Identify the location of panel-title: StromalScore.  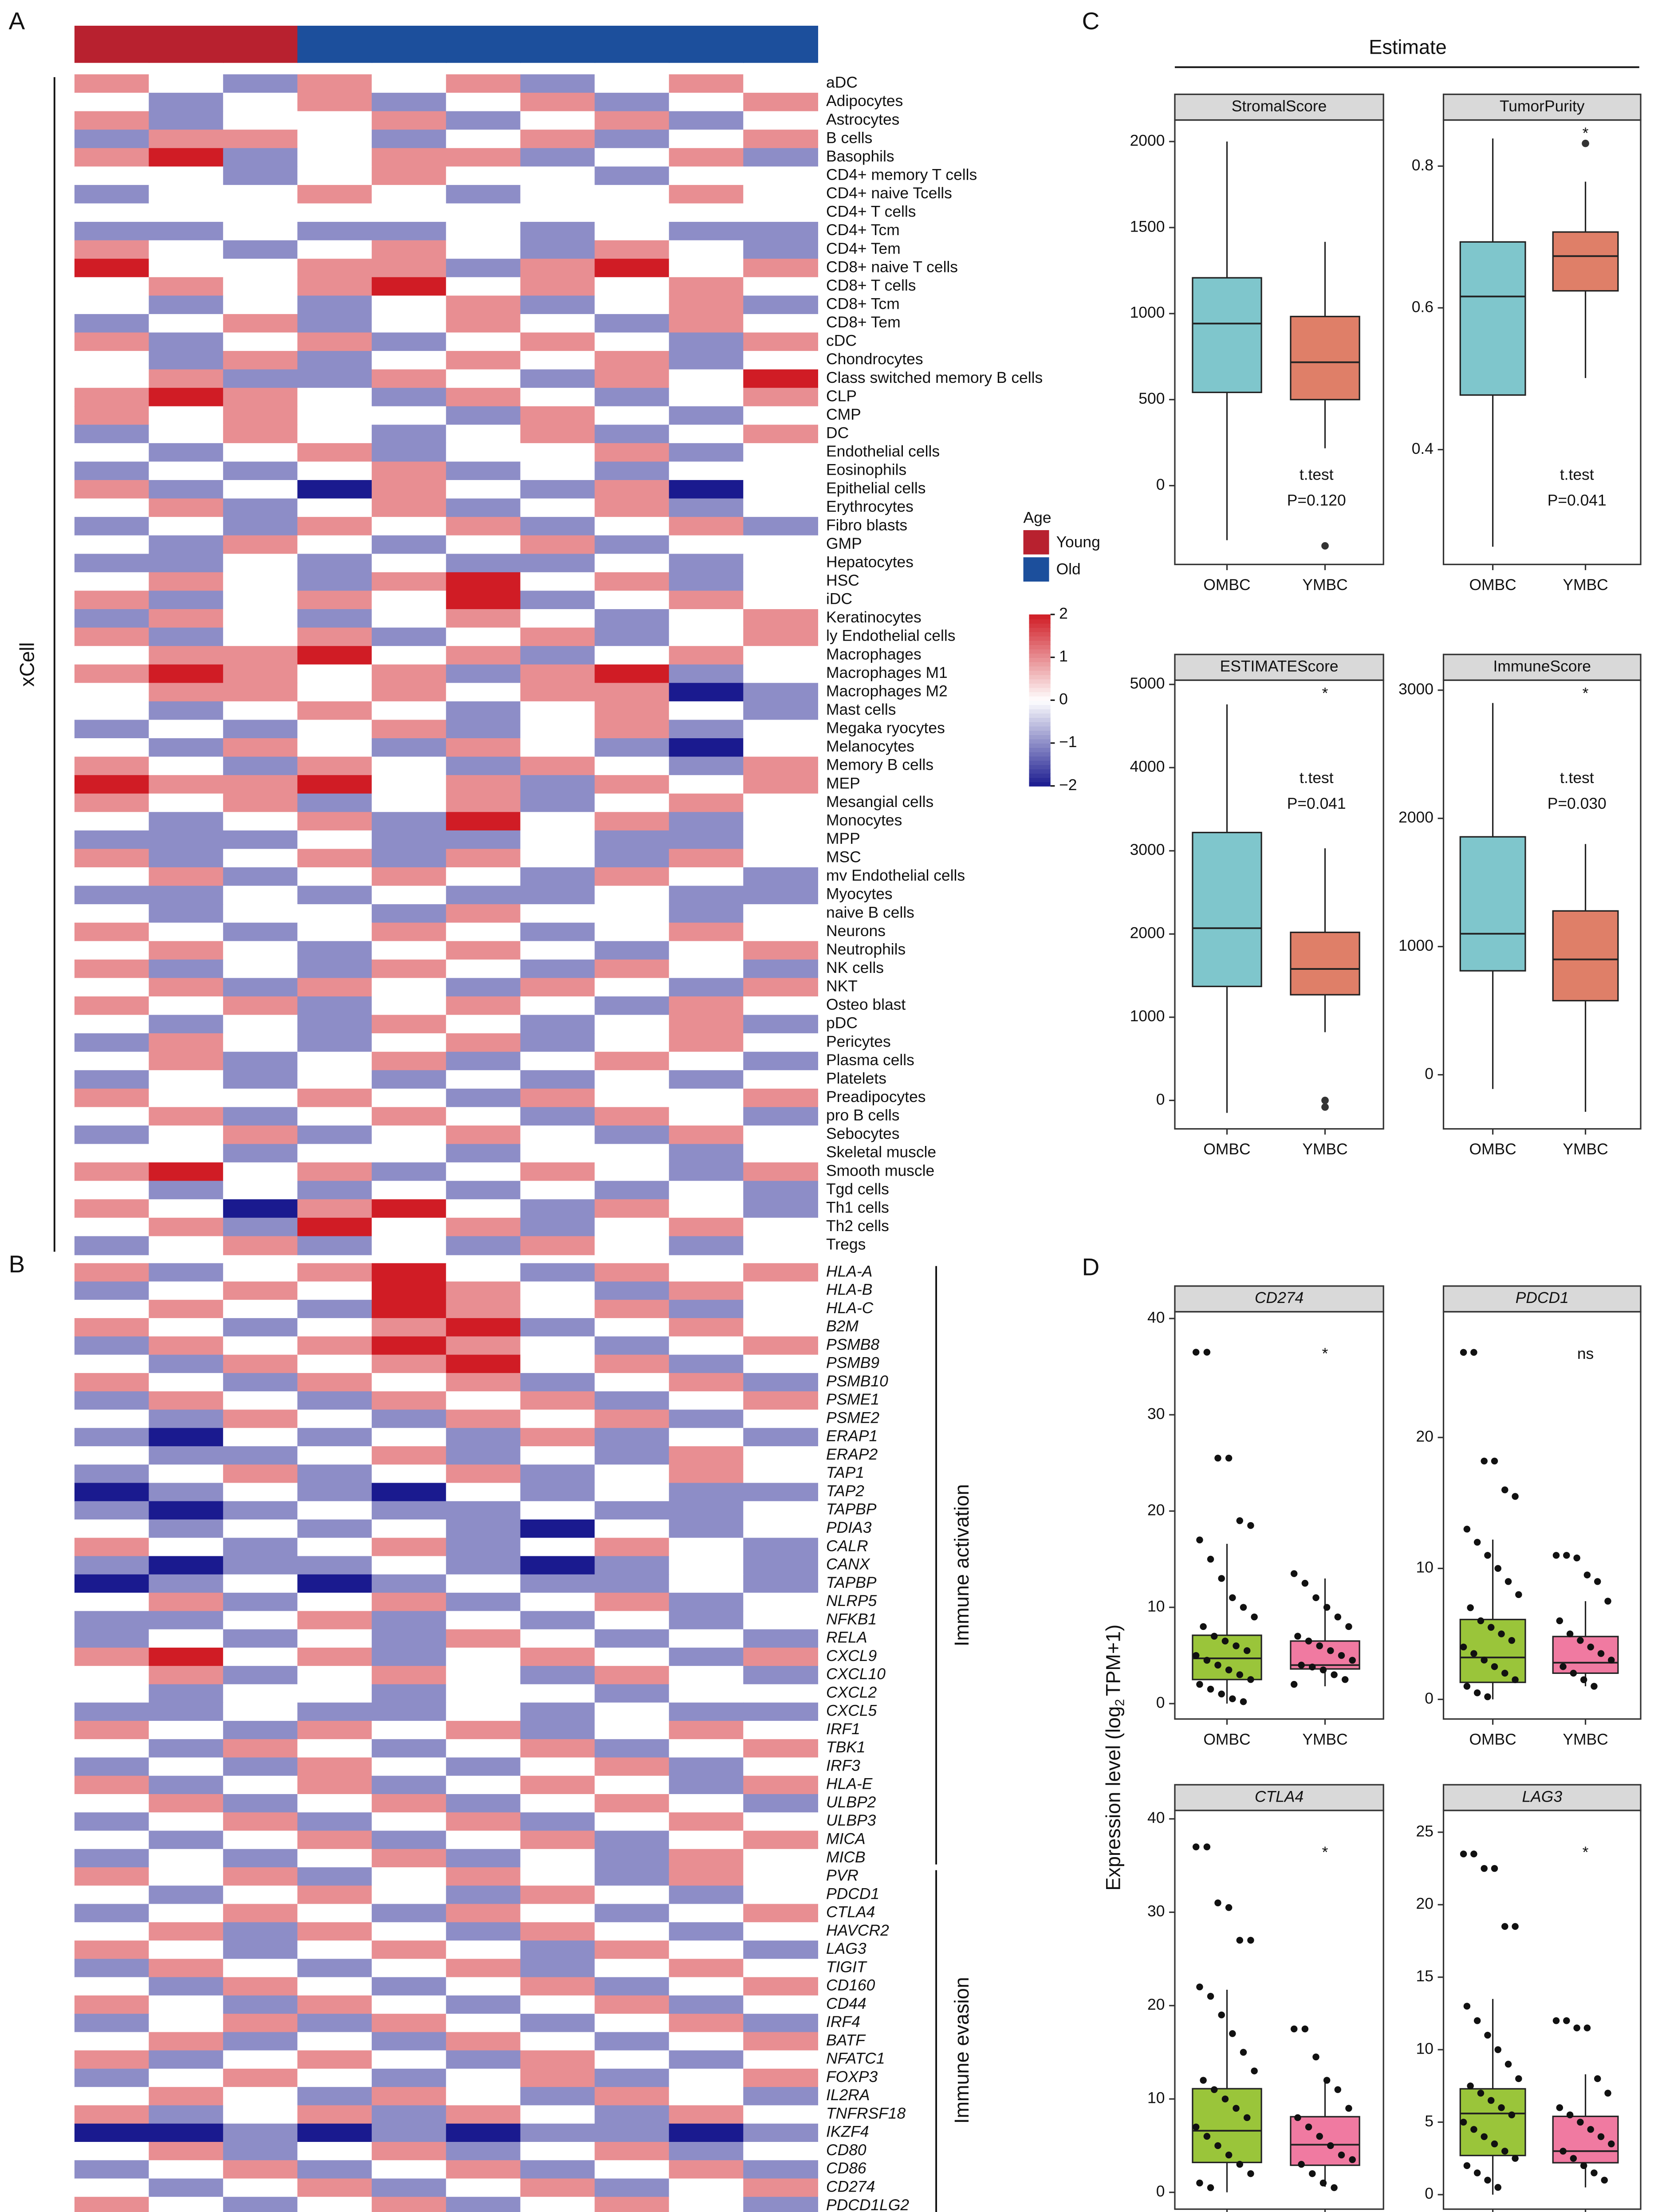
(1280, 106).